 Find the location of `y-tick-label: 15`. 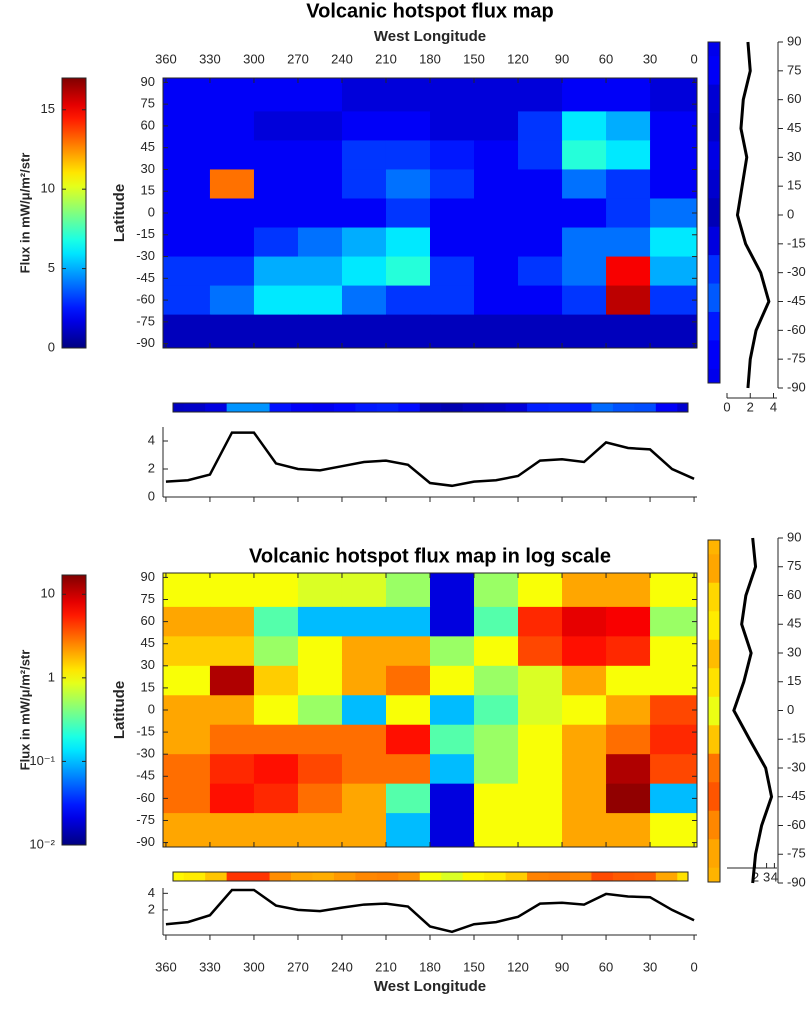

y-tick-label: 15 is located at coordinates (148, 190).